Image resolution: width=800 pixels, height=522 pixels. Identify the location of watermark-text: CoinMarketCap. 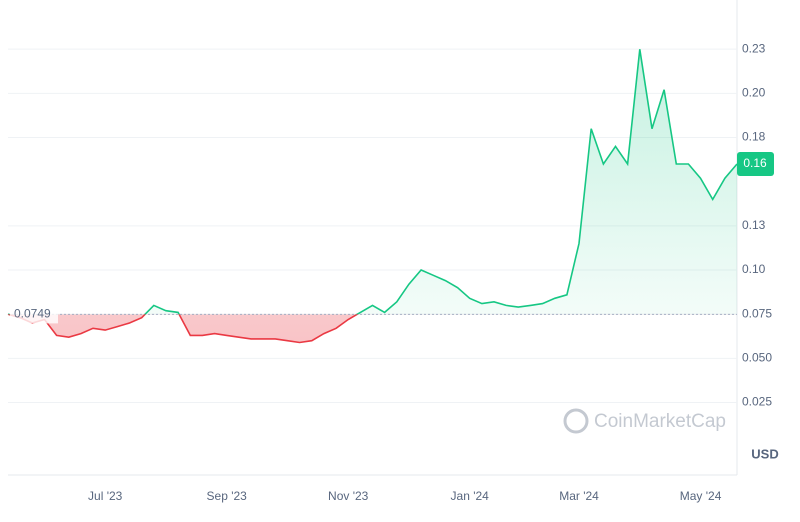
(660, 421).